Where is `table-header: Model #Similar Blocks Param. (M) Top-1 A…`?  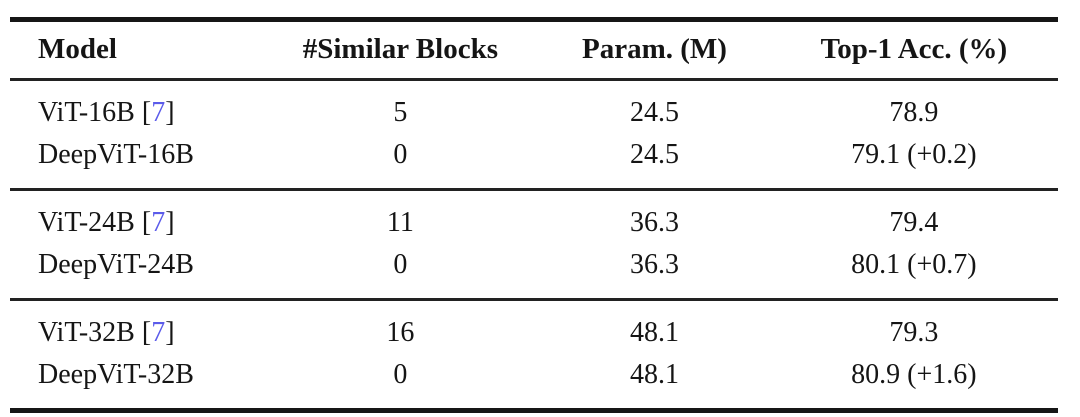
table-header: Model #Similar Blocks Param. (M) Top-1 A… is located at coordinates (534, 50).